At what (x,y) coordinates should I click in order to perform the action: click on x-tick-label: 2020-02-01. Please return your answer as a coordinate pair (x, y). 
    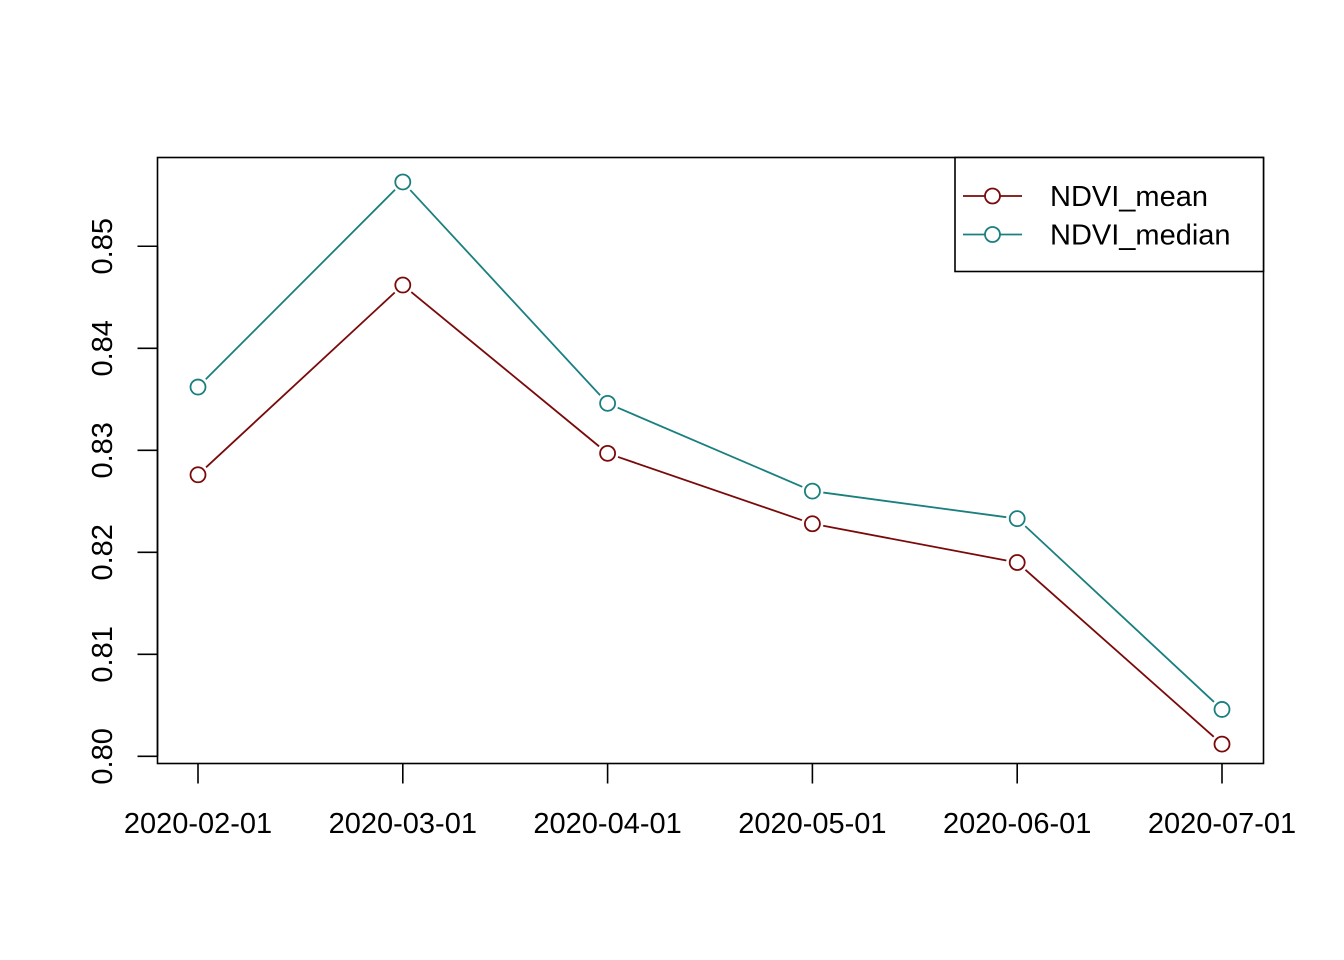
    Looking at the image, I should click on (198, 824).